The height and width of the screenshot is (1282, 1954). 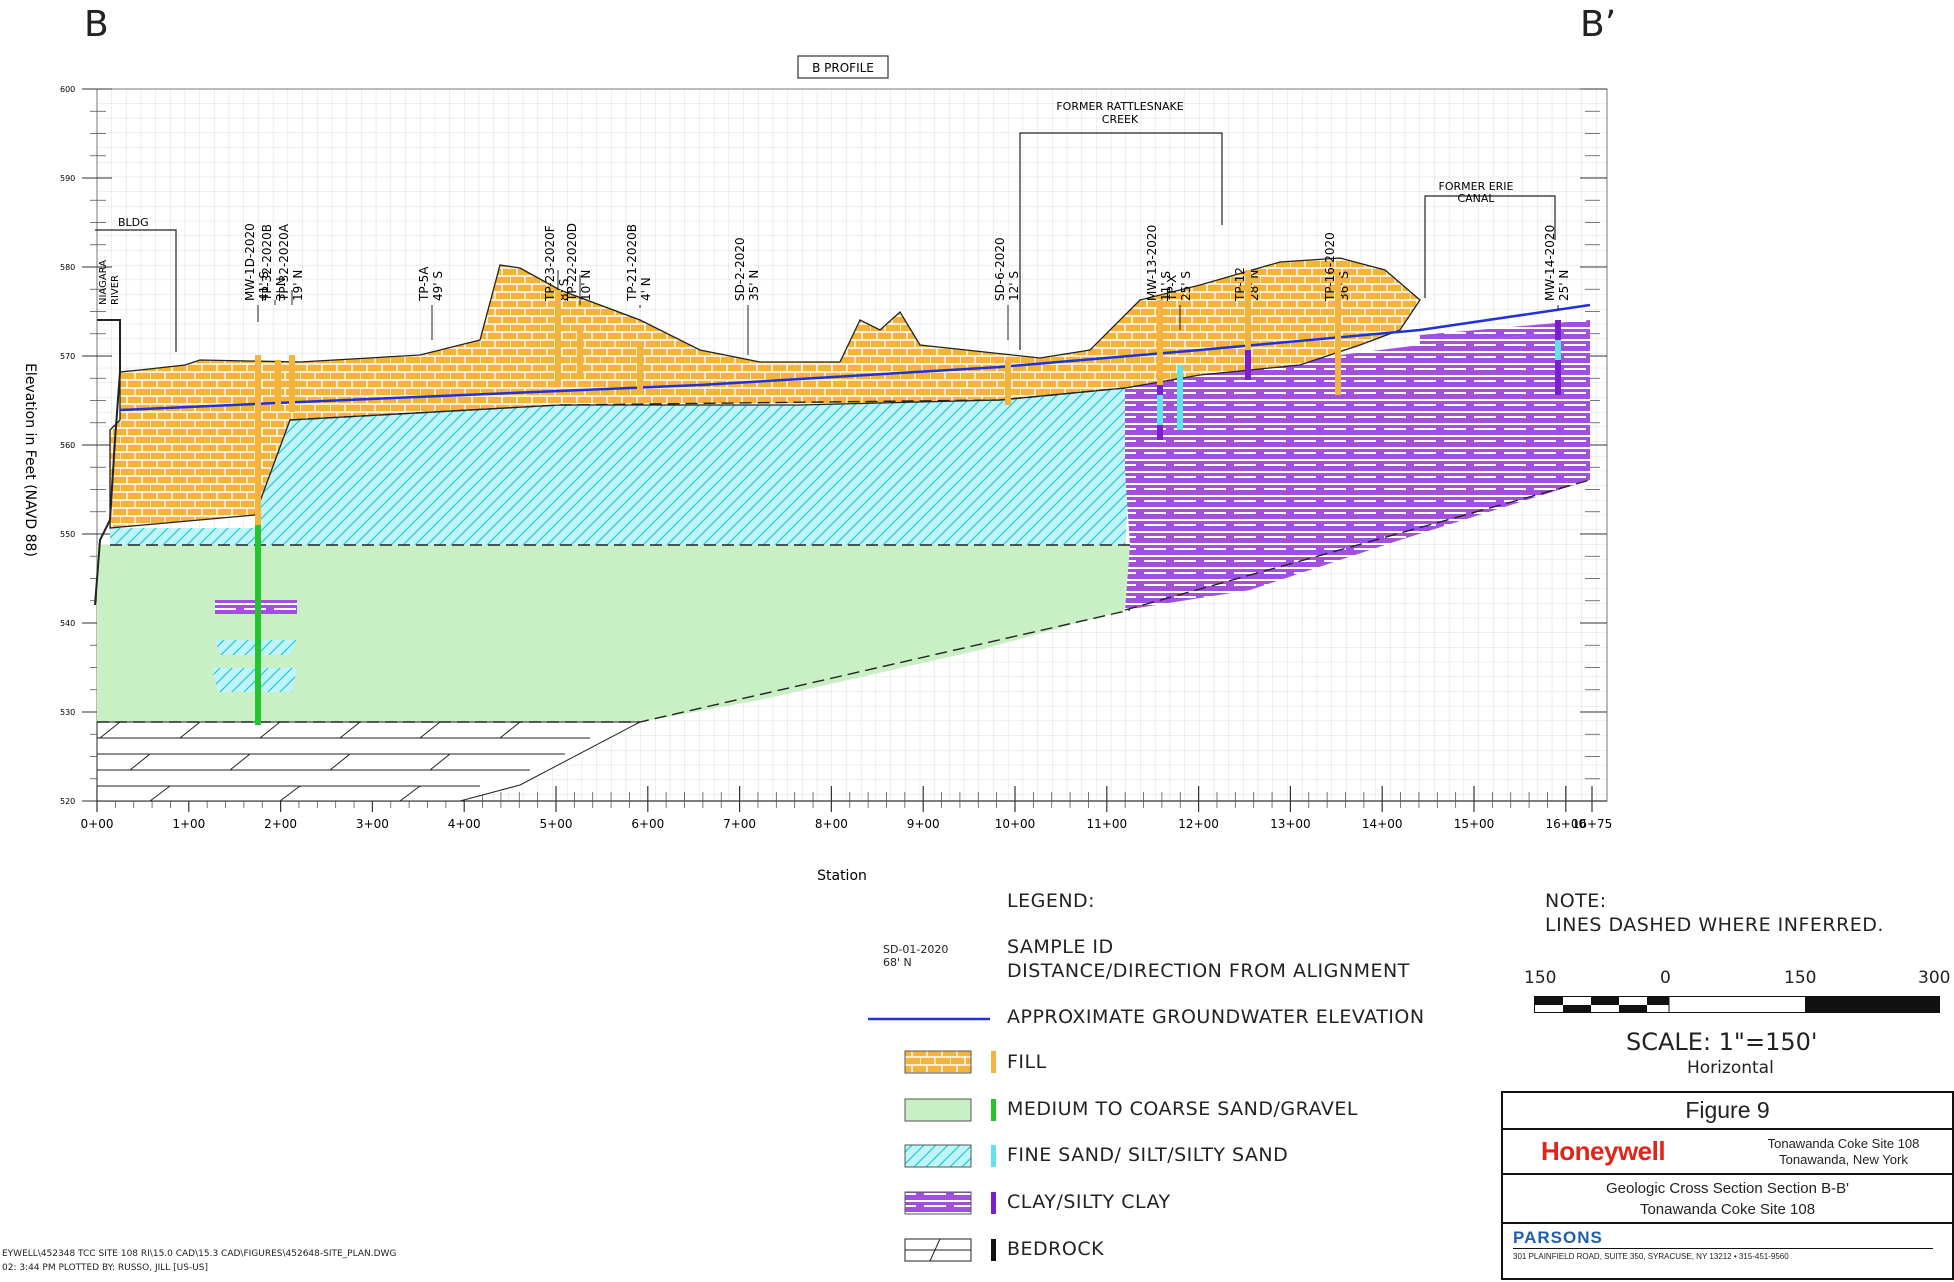 What do you see at coordinates (639, 266) in the screenshot?
I see `sample-label: TP-21-2020B 4' N` at bounding box center [639, 266].